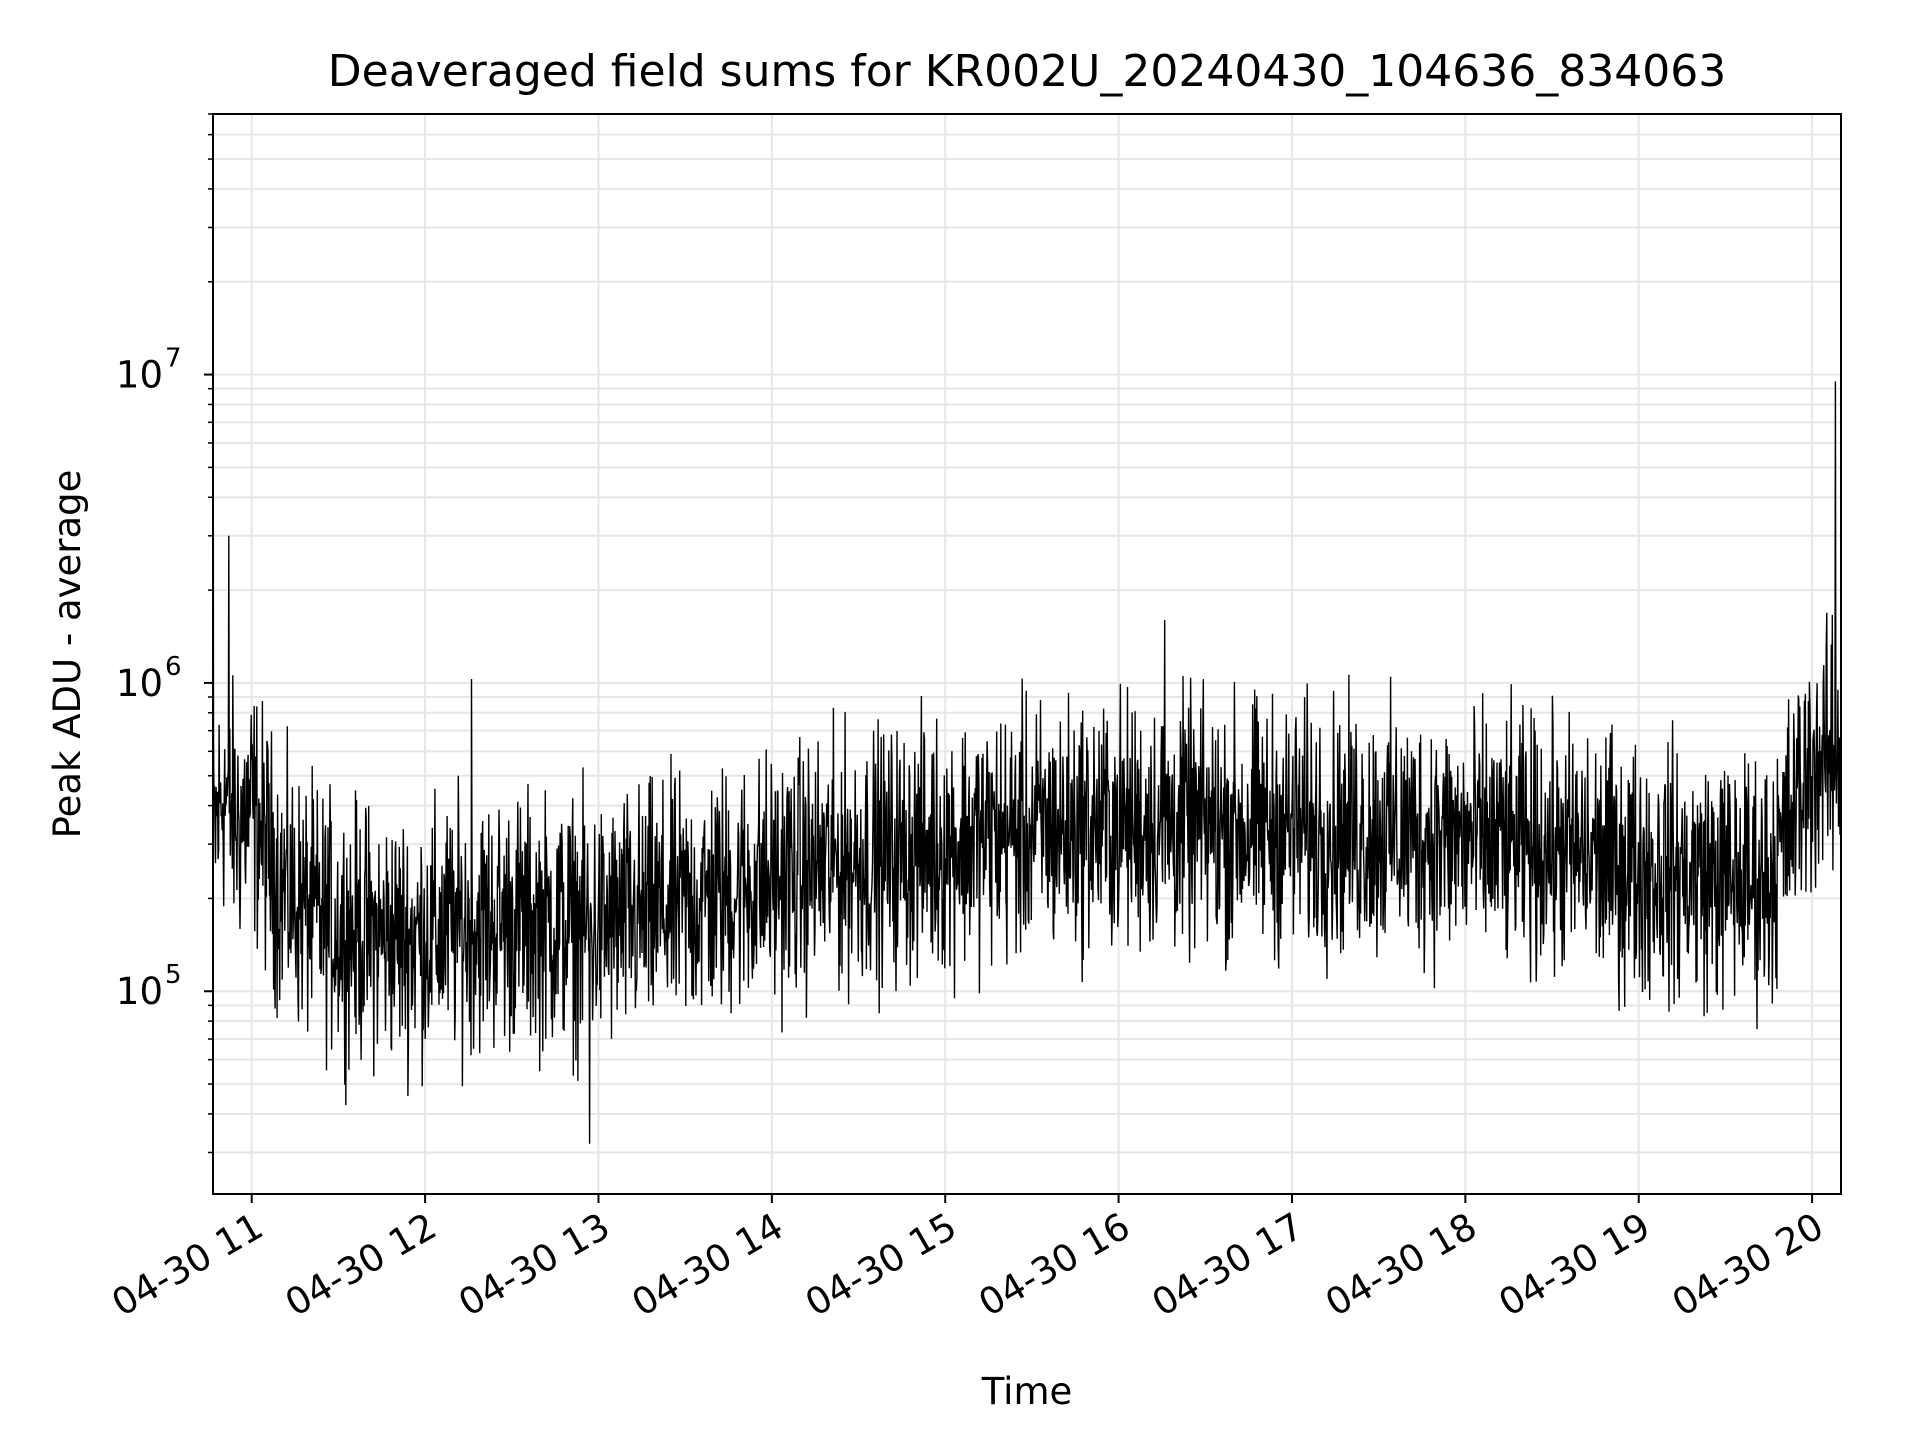  Describe the element at coordinates (173, 975) in the screenshot. I see `y-tick-exponent: 5` at that location.